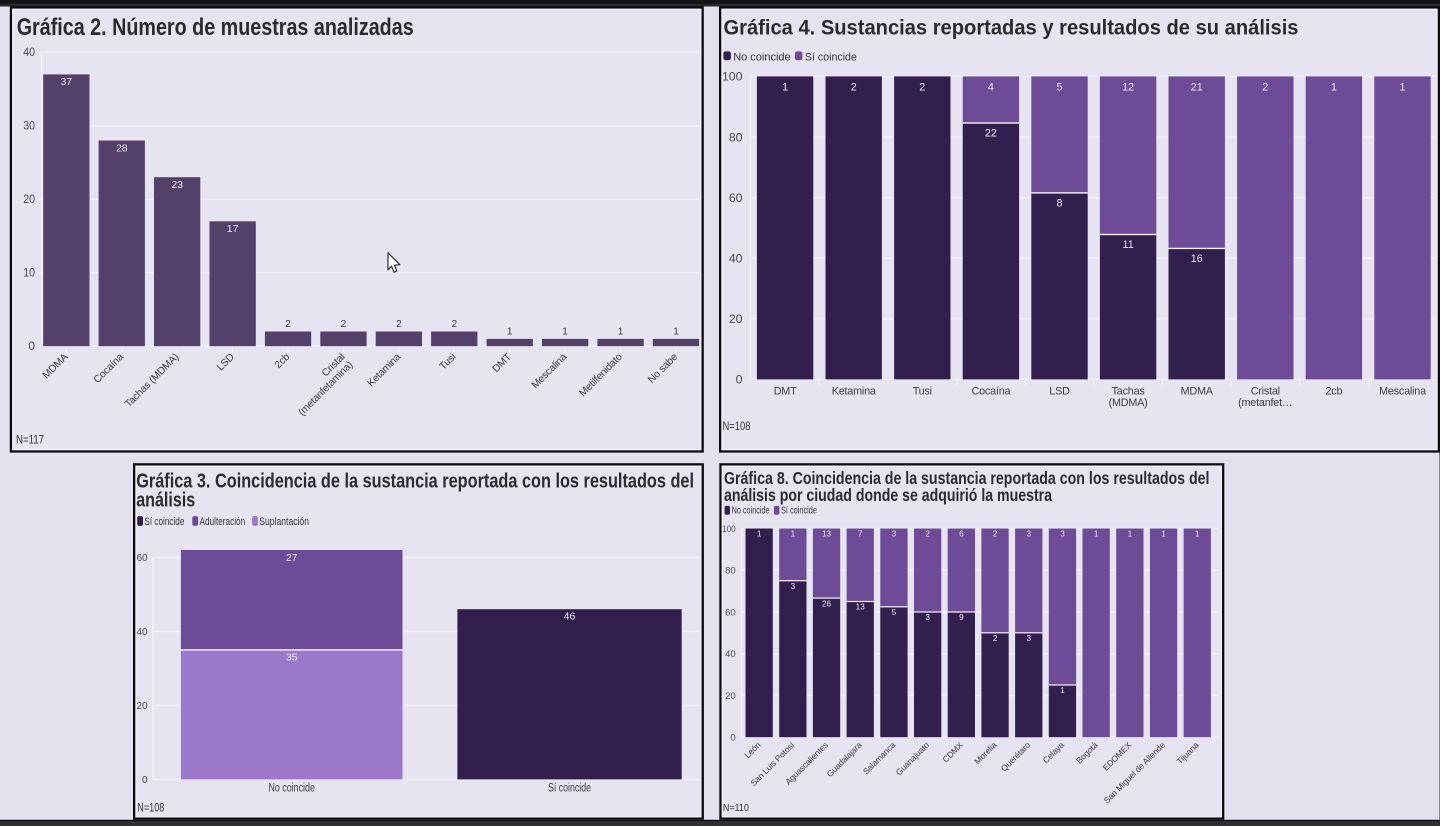 This screenshot has height=826, width=1440. Describe the element at coordinates (1197, 87) in the screenshot. I see `svg-text: 21` at that location.